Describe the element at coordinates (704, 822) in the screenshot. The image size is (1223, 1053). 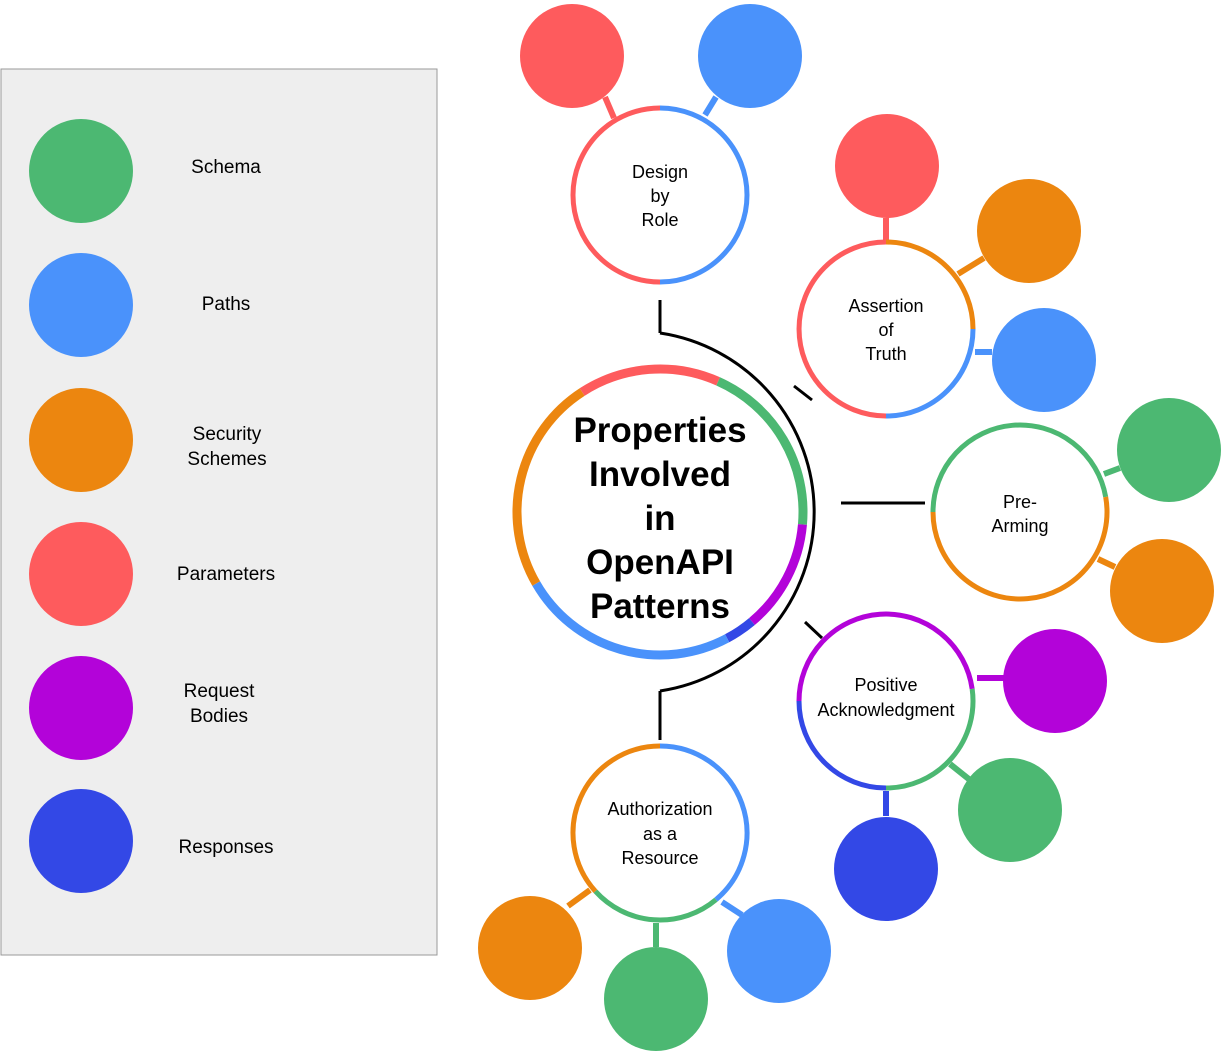
I see `pattern-ring-authorization-as-a-resource-arc-paths` at that location.